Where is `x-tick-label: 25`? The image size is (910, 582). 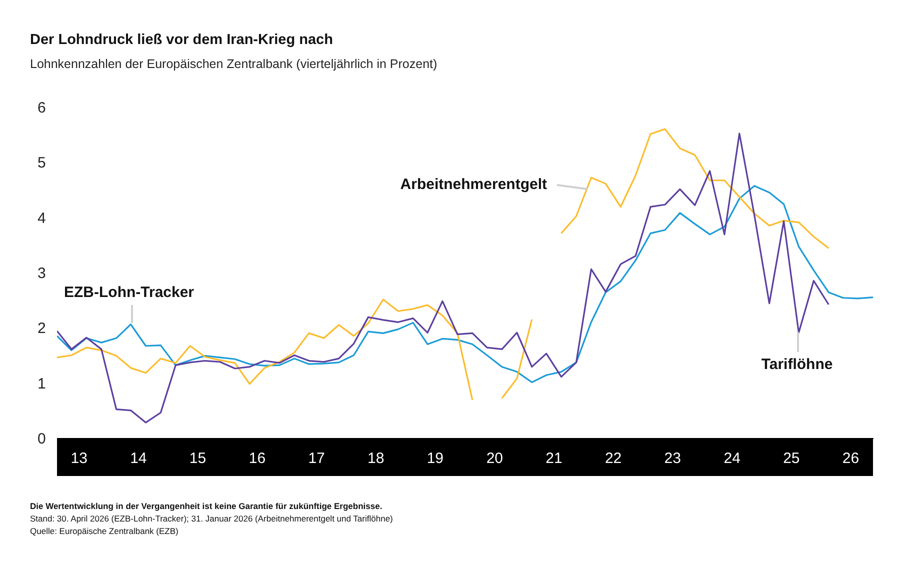 x-tick-label: 25 is located at coordinates (791, 458).